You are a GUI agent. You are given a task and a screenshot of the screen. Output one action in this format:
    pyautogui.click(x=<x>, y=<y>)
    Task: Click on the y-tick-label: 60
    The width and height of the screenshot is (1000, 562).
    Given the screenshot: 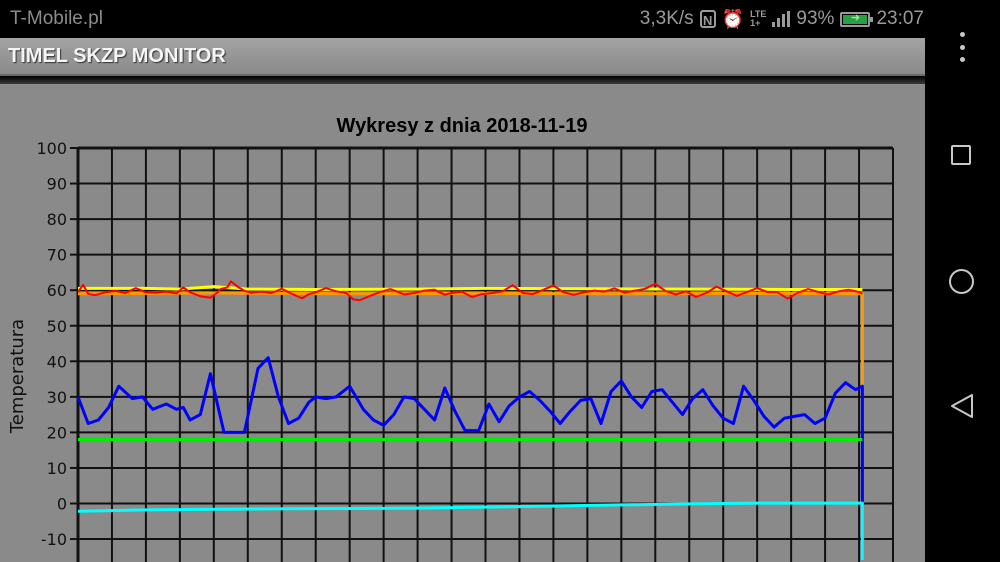 What is the action you would take?
    pyautogui.click(x=57, y=290)
    